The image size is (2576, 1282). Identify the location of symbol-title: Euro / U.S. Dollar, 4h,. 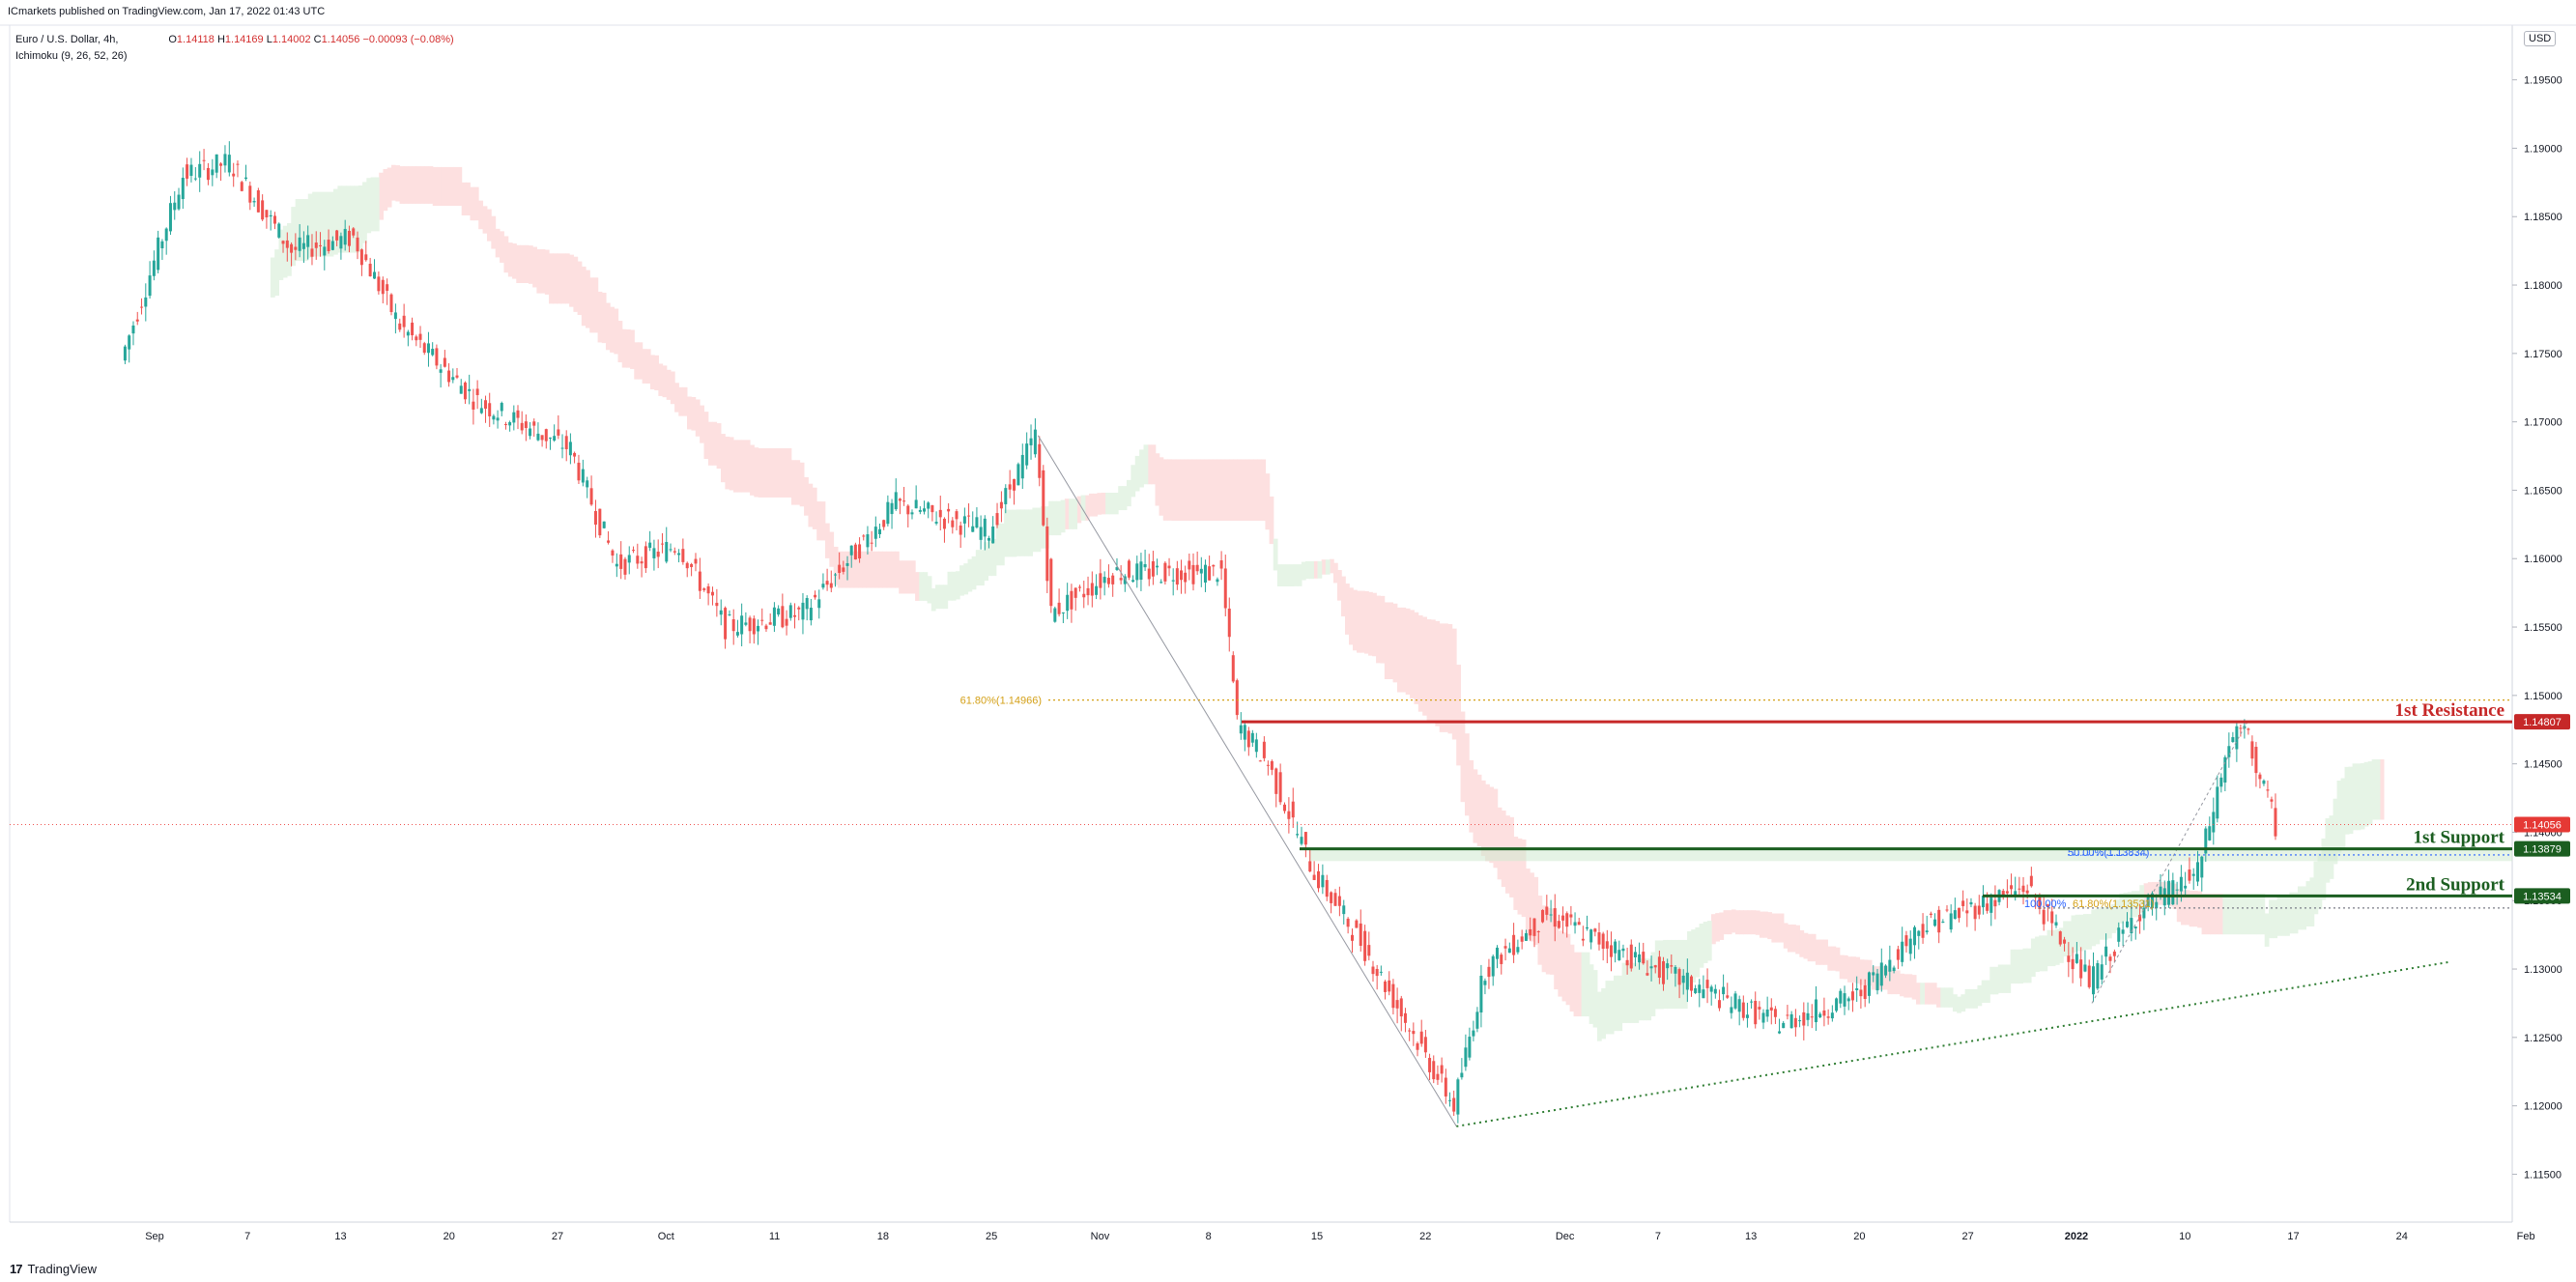
(67, 40).